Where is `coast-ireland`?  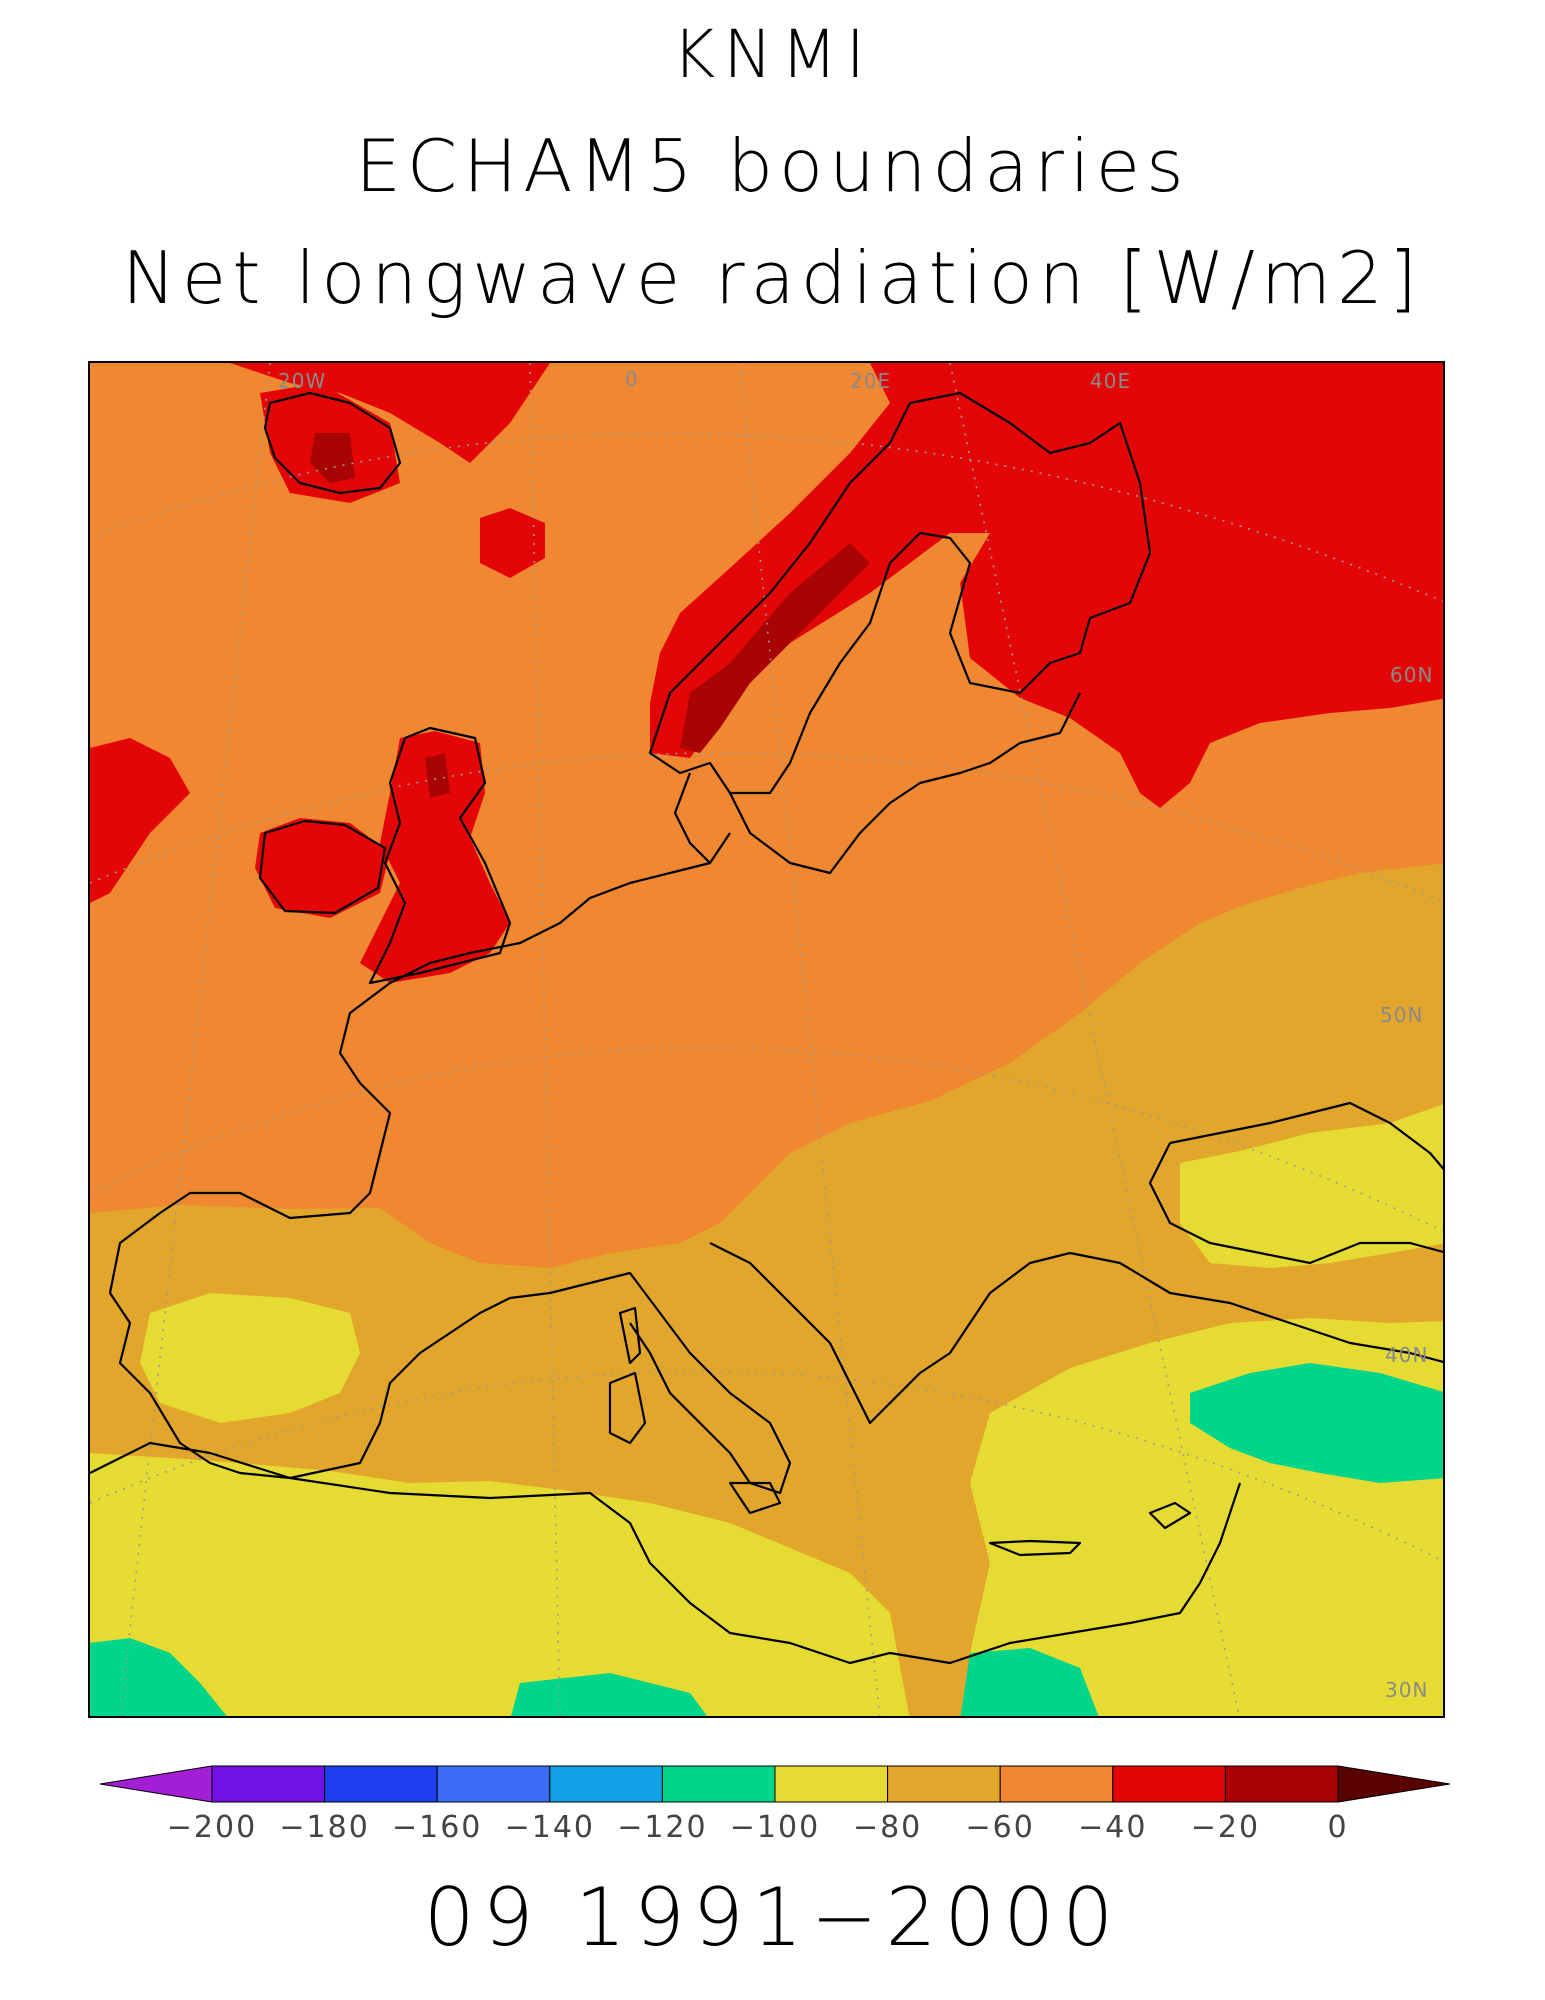
coast-ireland is located at coordinates (322, 867).